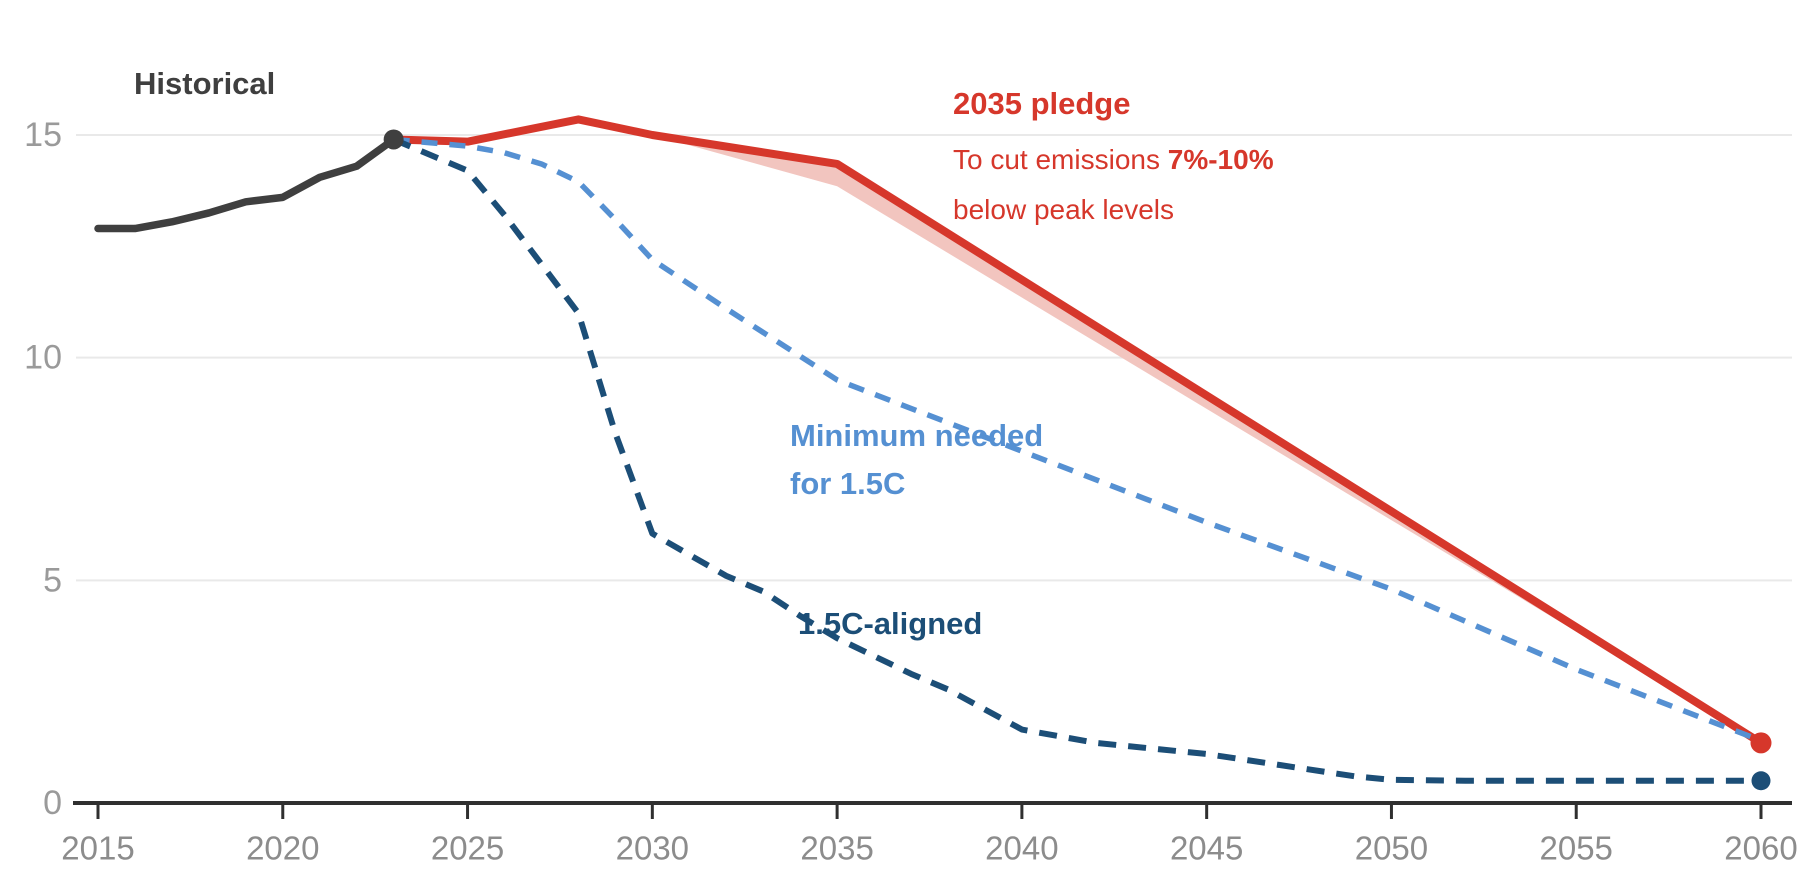 The image size is (1799, 881). What do you see at coordinates (97, 848) in the screenshot?
I see `x-tick-label-2015: 2015` at bounding box center [97, 848].